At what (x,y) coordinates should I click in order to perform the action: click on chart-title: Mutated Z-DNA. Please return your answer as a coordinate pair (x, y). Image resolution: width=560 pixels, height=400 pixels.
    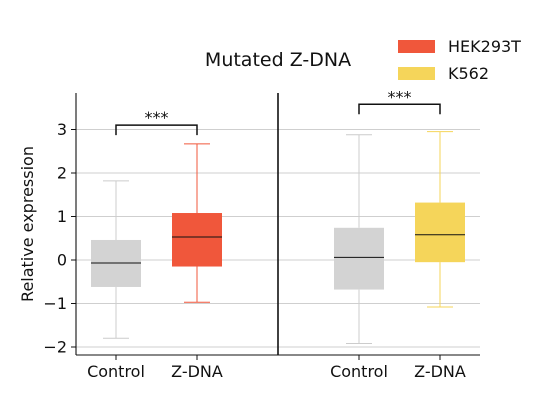
    Looking at the image, I should click on (278, 60).